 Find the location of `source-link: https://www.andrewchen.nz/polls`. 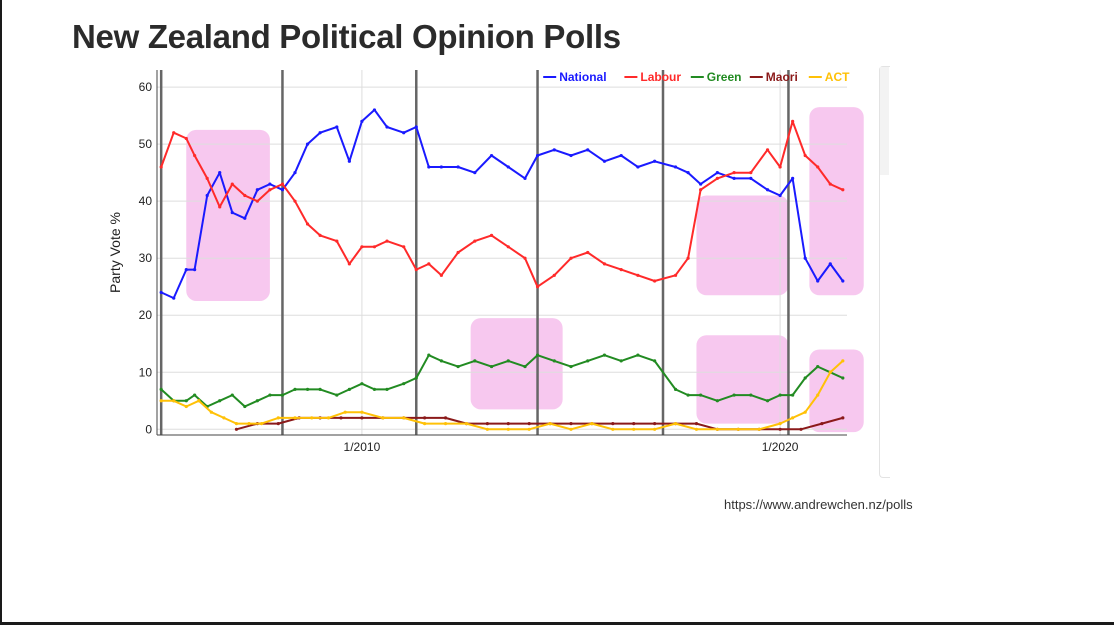

source-link: https://www.andrewchen.nz/polls is located at coordinates (818, 504).